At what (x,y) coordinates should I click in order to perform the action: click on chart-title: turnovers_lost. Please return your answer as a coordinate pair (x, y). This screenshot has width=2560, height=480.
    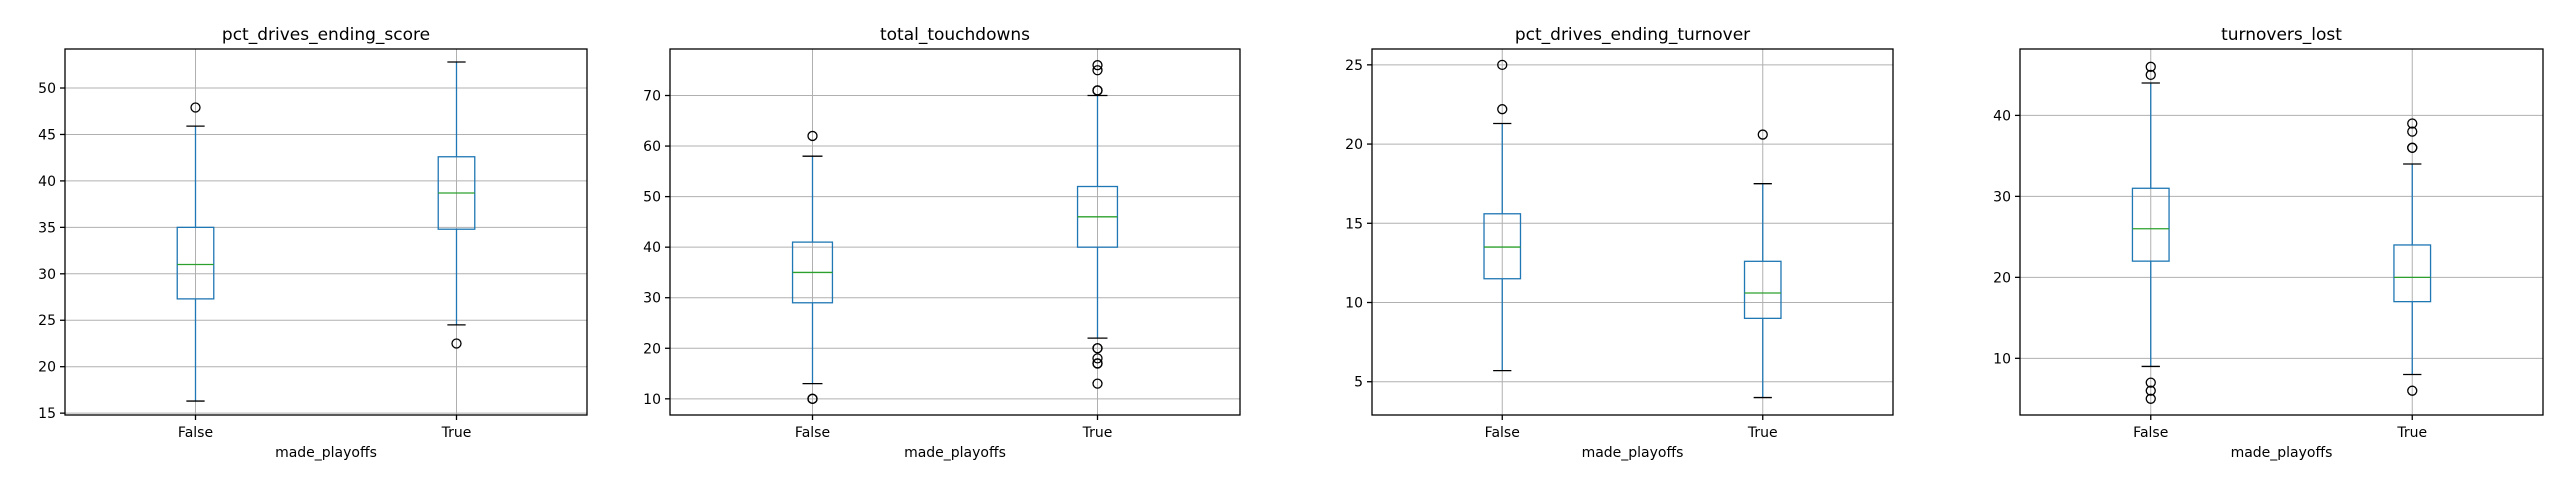
    Looking at the image, I should click on (2281, 35).